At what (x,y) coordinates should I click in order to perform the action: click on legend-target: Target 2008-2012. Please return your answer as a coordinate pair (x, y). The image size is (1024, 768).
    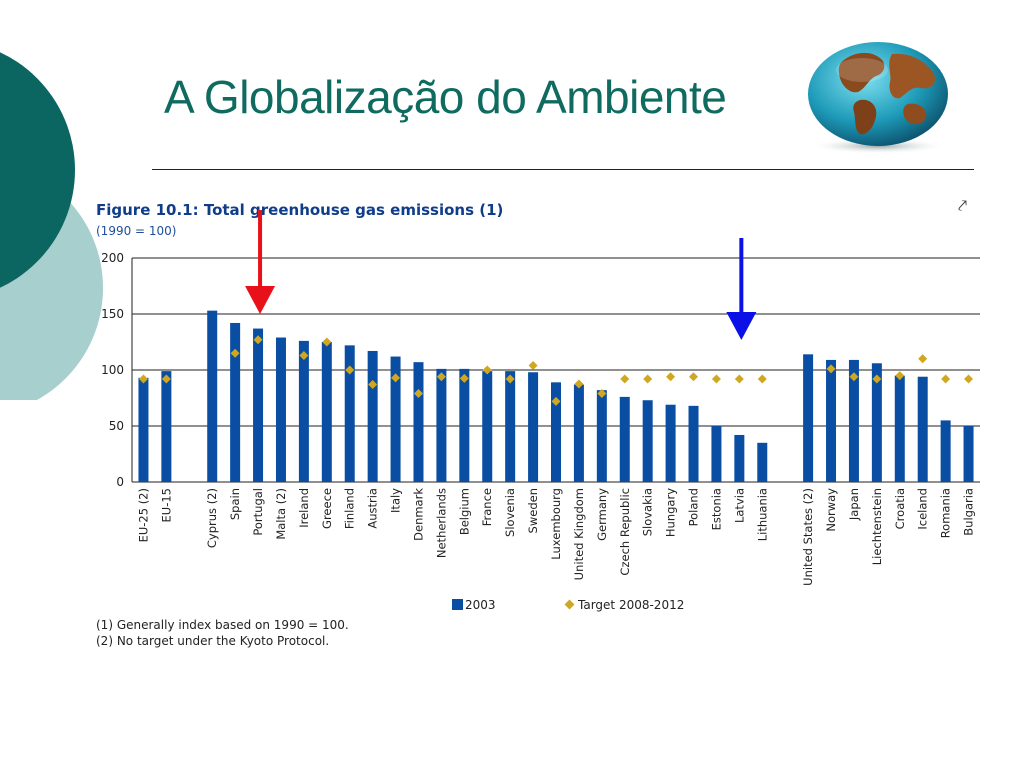
    Looking at the image, I should click on (624, 605).